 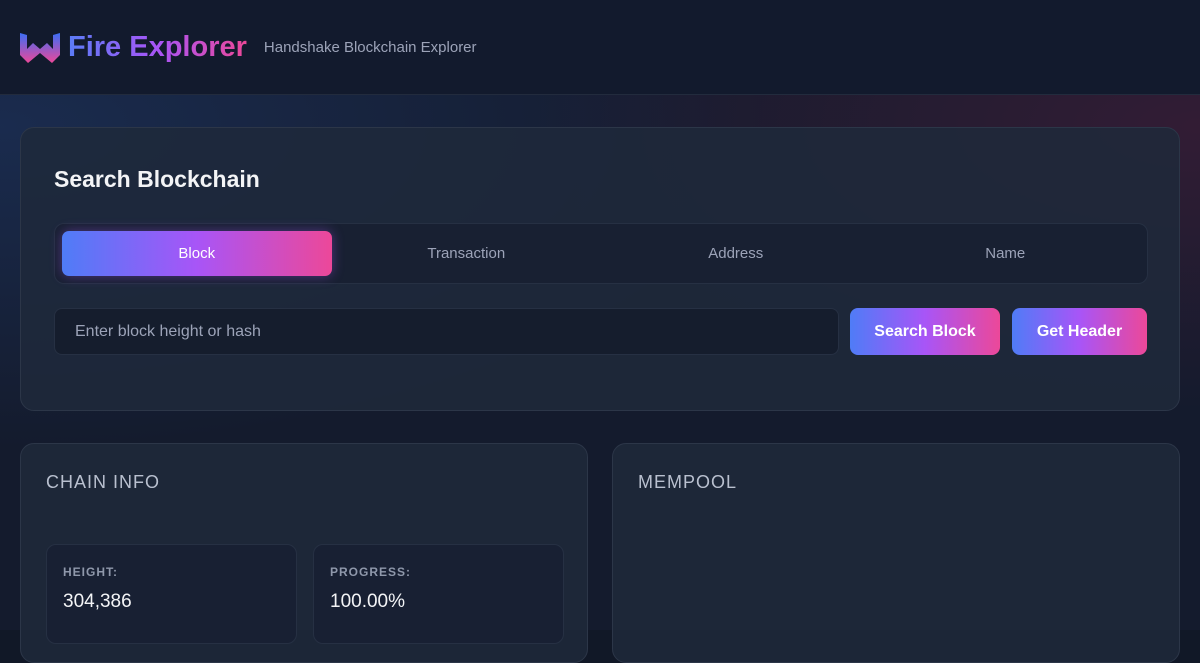 What do you see at coordinates (97, 601) in the screenshot?
I see `height-value: 304,386` at bounding box center [97, 601].